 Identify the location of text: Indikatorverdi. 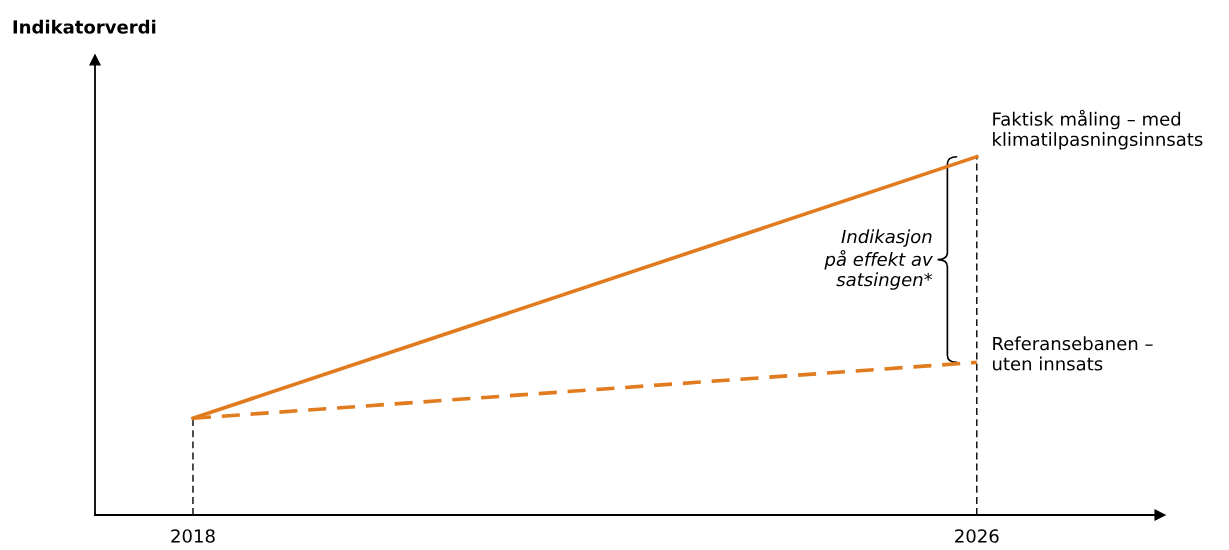
(84, 26).